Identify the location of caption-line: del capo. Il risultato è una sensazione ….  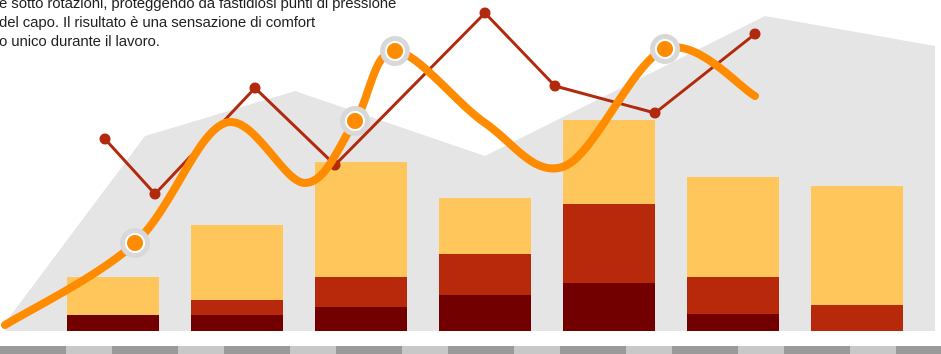
(158, 22).